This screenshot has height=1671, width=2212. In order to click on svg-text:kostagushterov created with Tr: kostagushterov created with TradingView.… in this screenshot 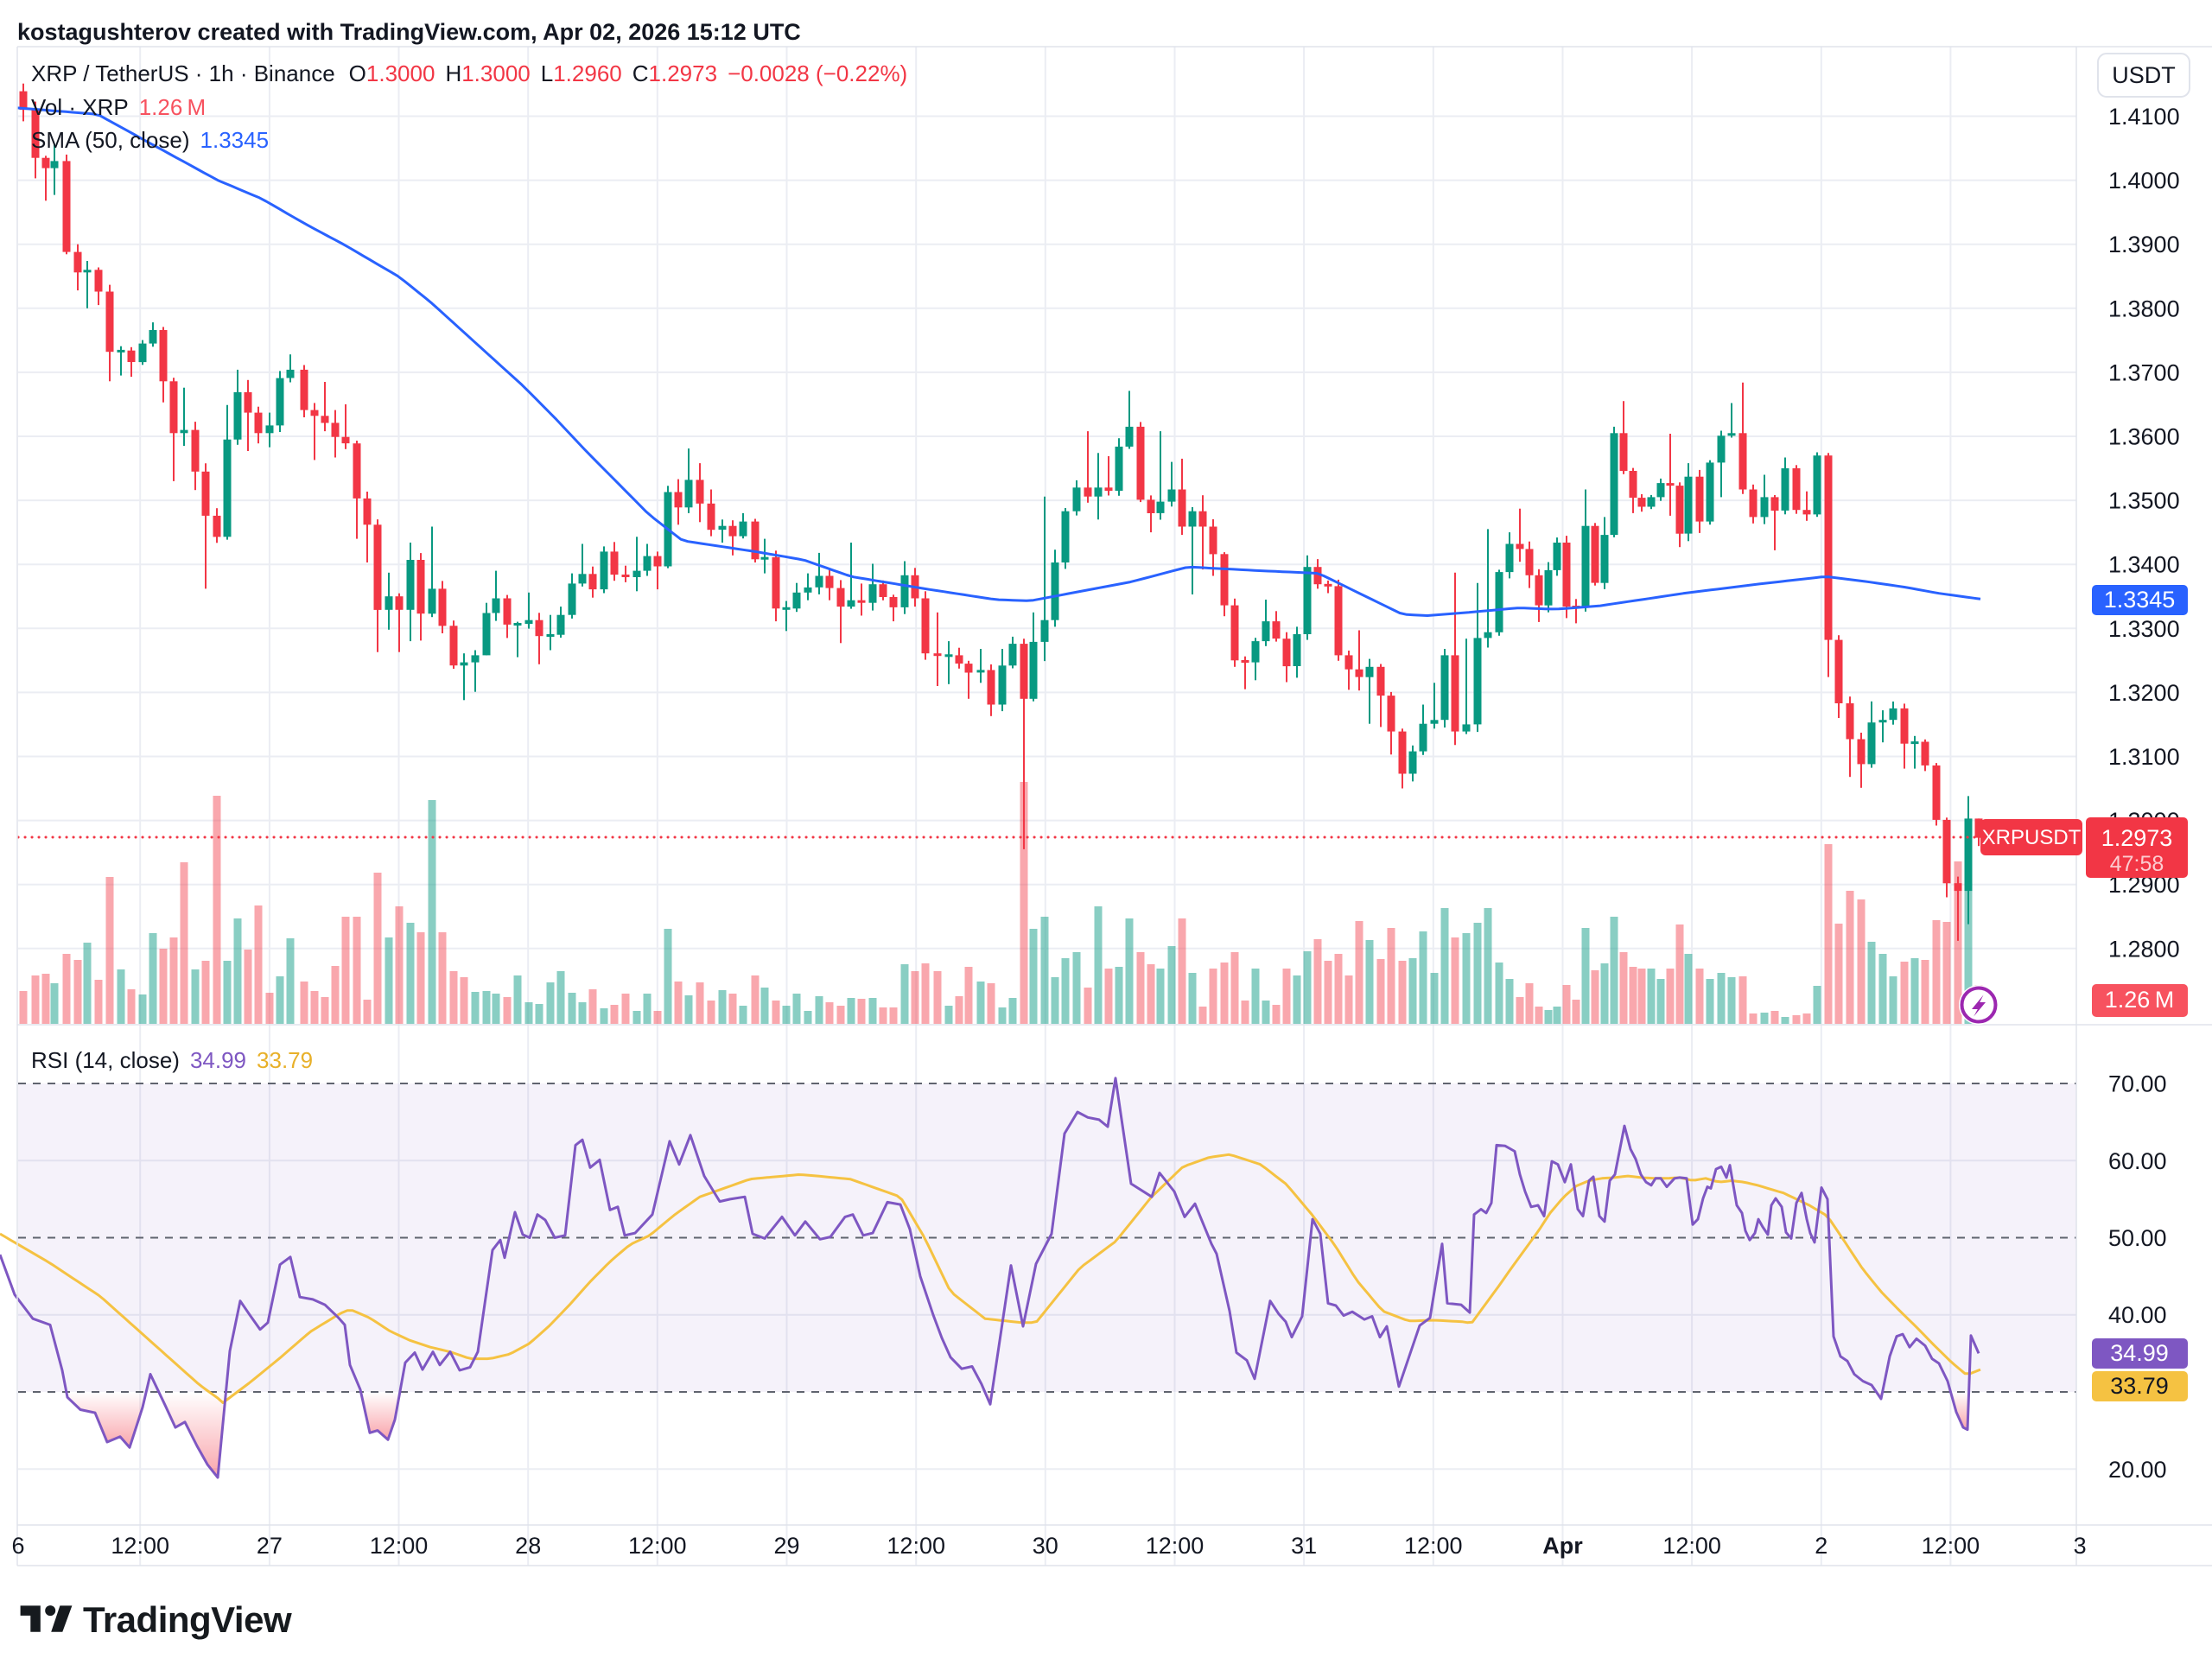, I will do `click(409, 32)`.